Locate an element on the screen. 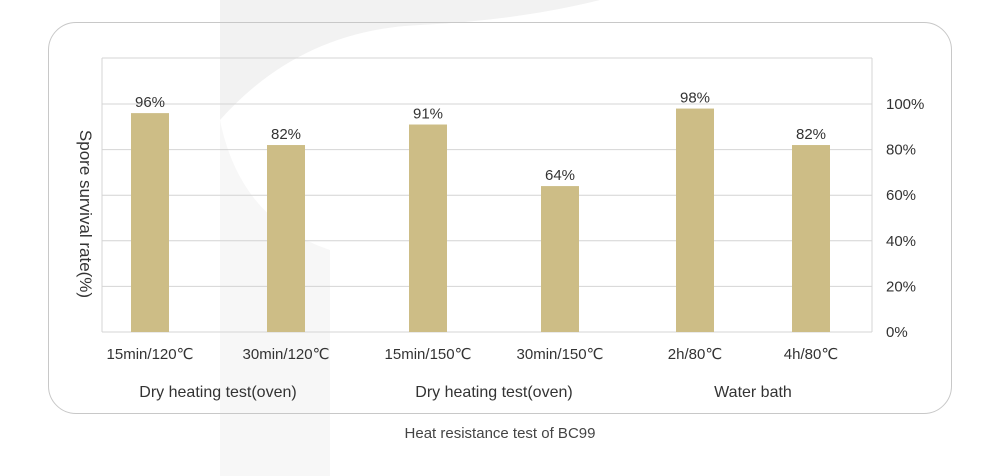 The image size is (1000, 476). y-tick-label: 20% is located at coordinates (901, 286).